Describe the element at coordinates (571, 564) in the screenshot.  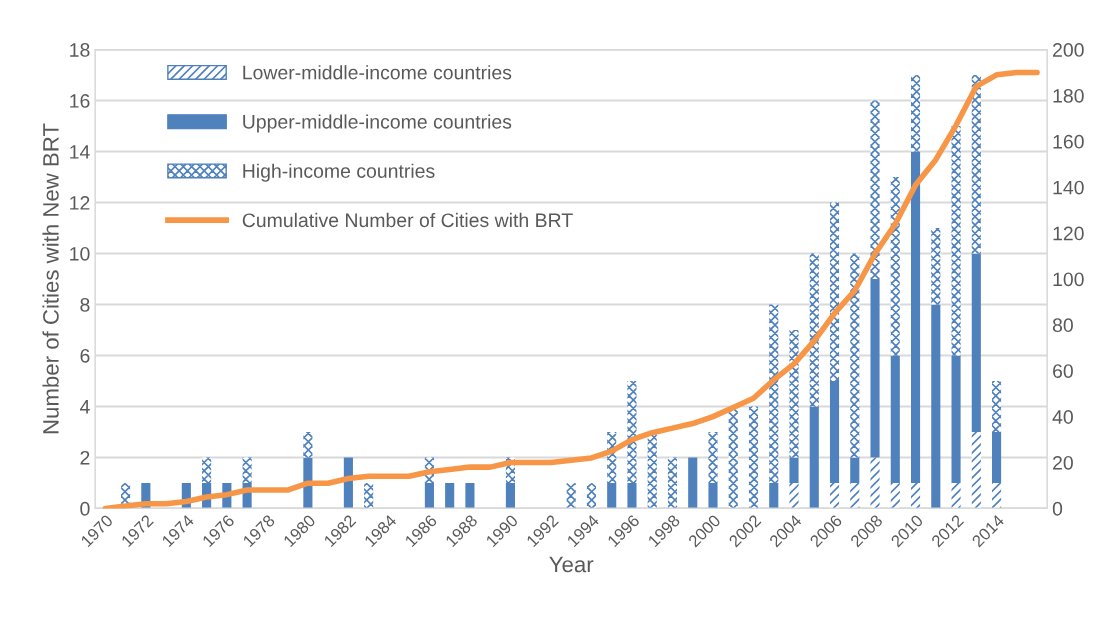
I see `x-axis-title: Year` at that location.